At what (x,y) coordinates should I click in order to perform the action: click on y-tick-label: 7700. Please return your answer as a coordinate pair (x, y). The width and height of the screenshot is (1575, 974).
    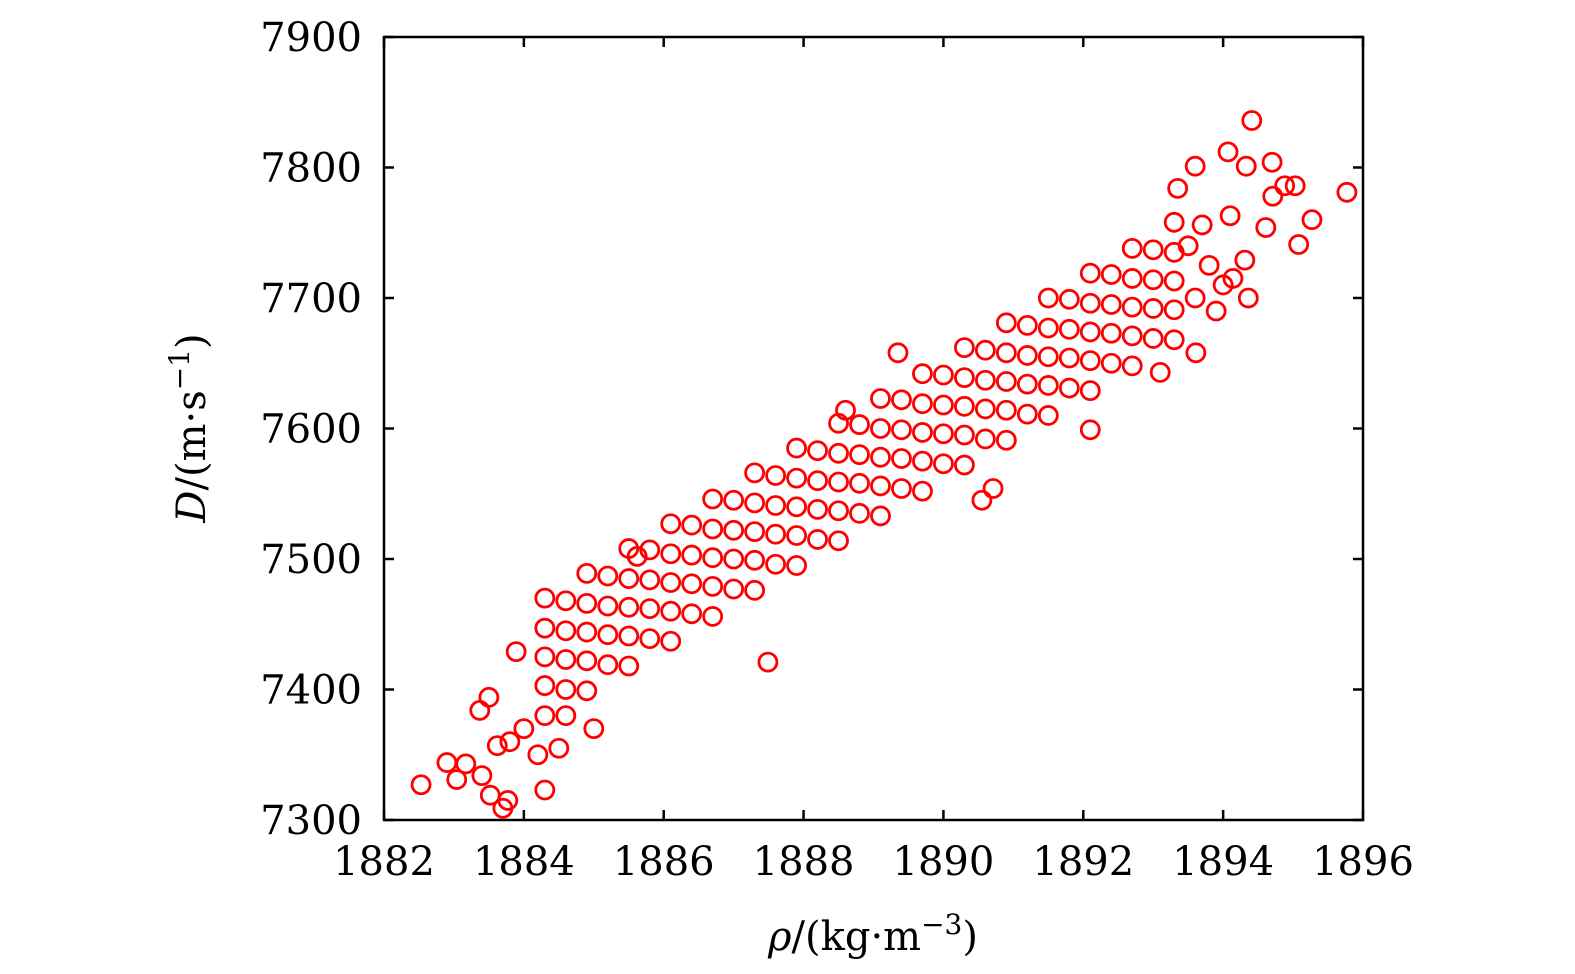
    Looking at the image, I should click on (311, 299).